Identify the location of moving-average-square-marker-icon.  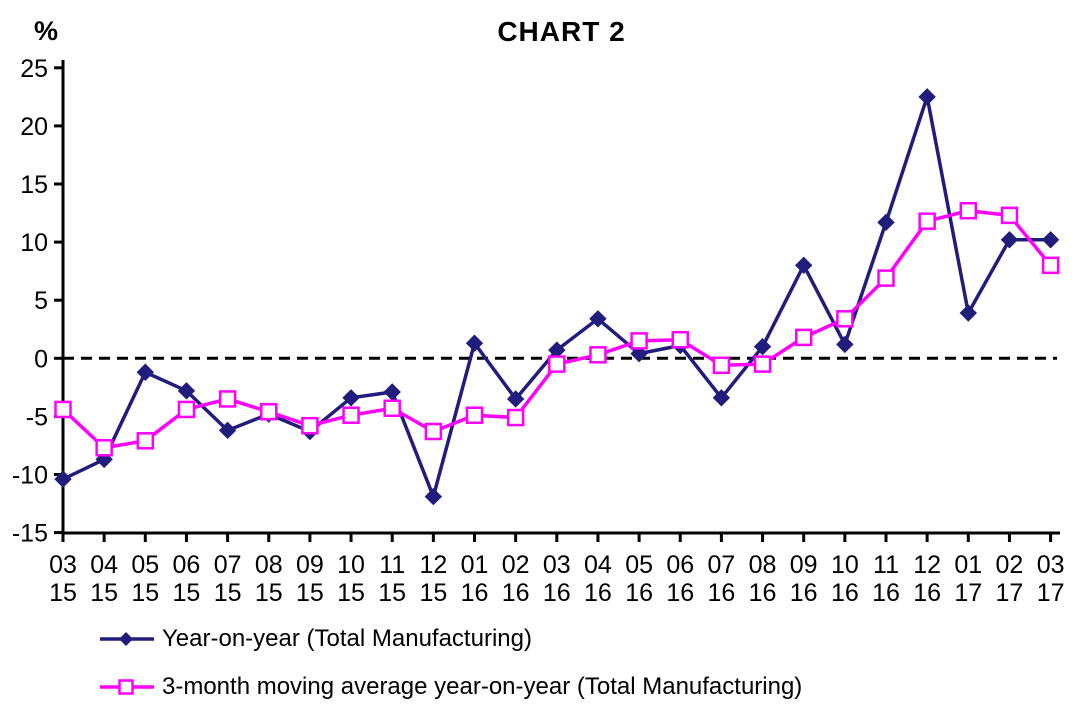
(127, 687).